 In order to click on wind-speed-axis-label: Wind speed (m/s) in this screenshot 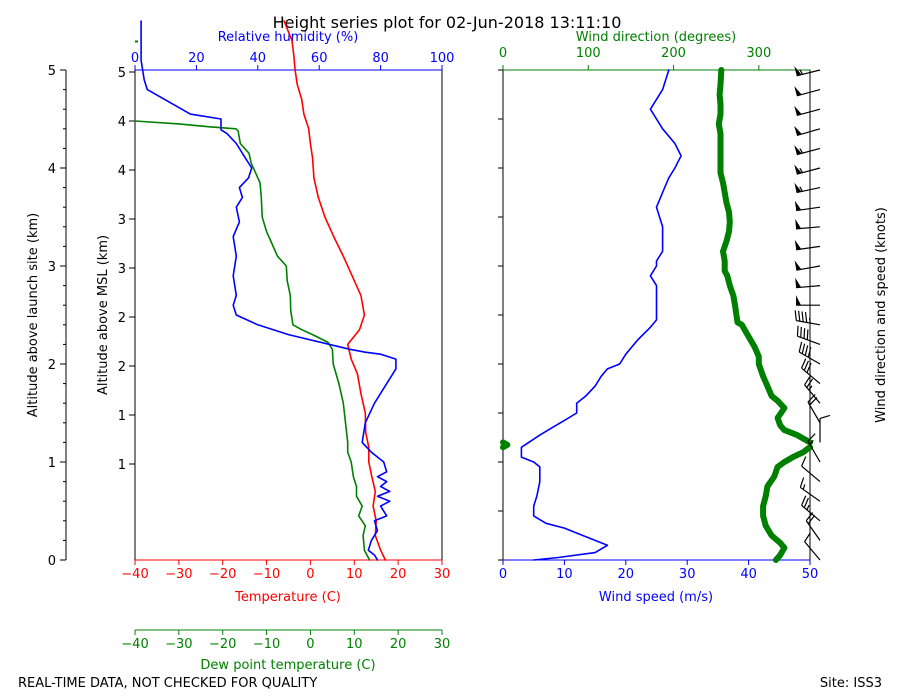, I will do `click(656, 597)`.